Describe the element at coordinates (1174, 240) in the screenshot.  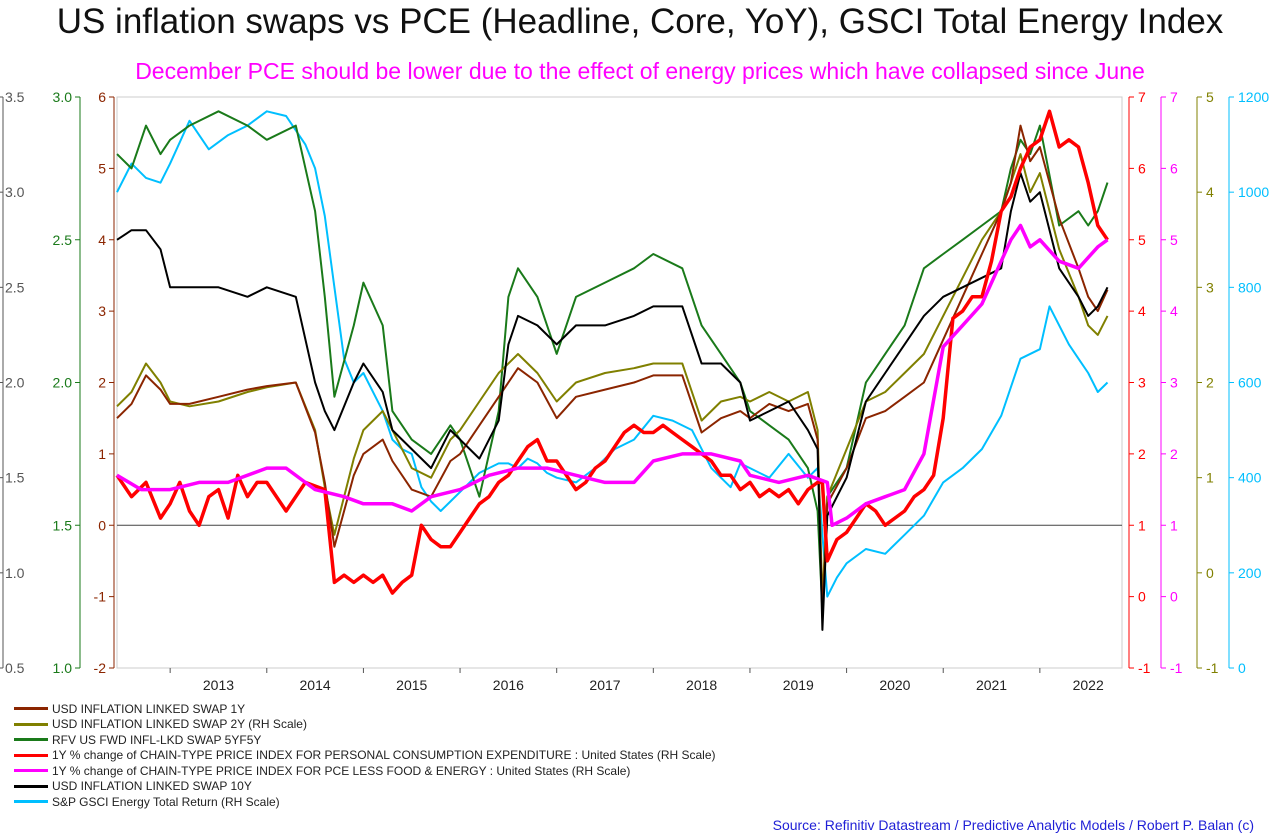
I see `y-tick-label-corepce: 5` at that location.